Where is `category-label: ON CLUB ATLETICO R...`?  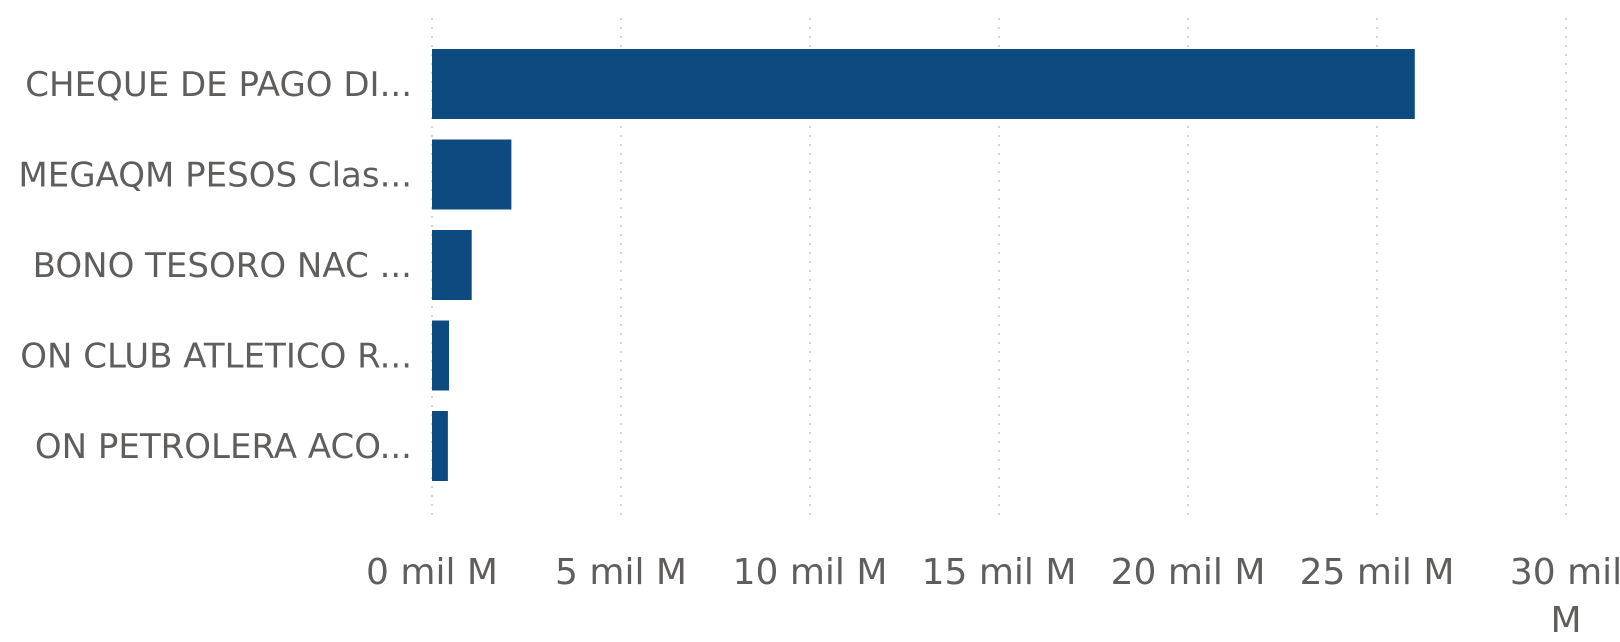 category-label: ON CLUB ATLETICO R... is located at coordinates (216, 357).